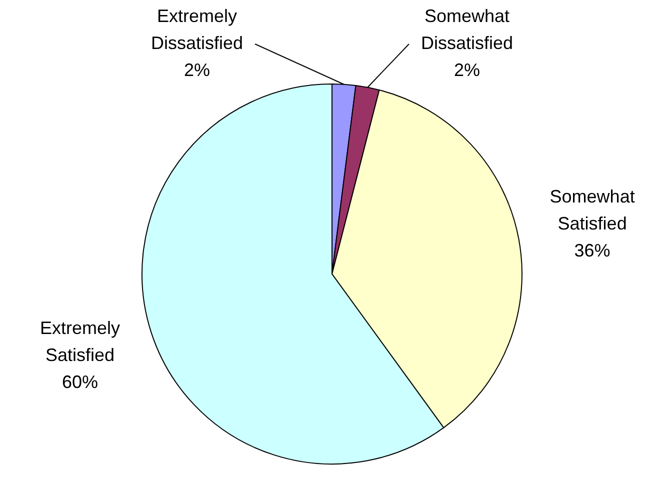 This screenshot has width=666, height=491. Describe the element at coordinates (197, 29) in the screenshot. I see `slice-label: Extremely Dissatisfied` at that location.